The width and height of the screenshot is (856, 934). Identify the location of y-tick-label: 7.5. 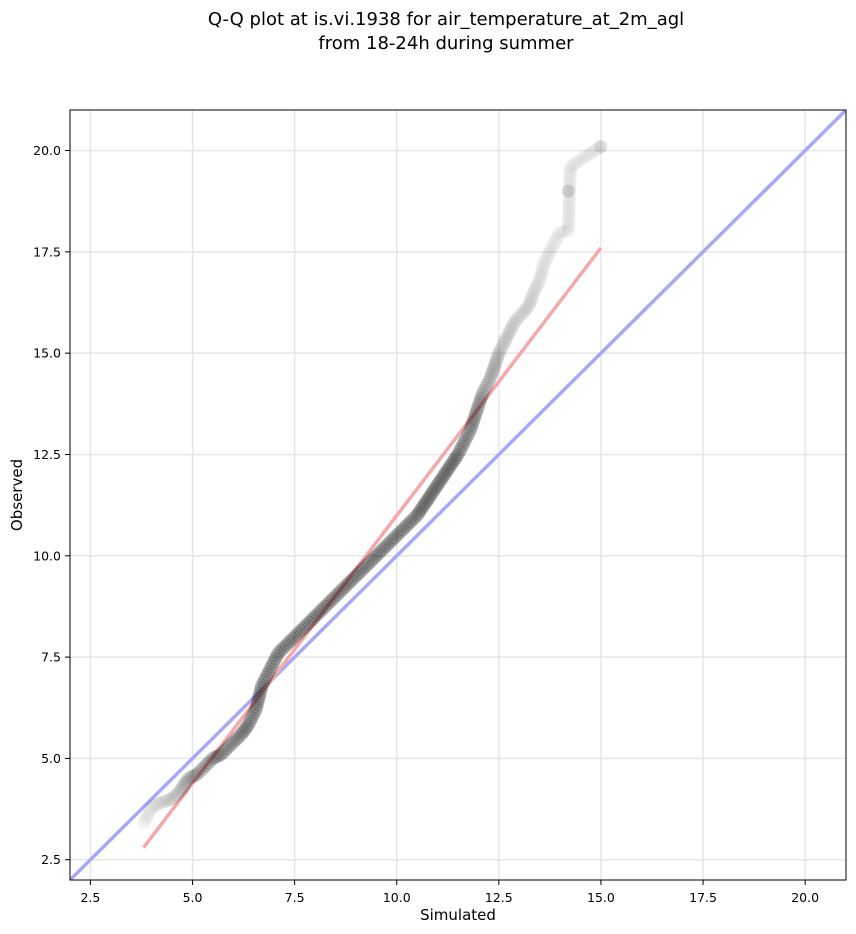
(51, 657).